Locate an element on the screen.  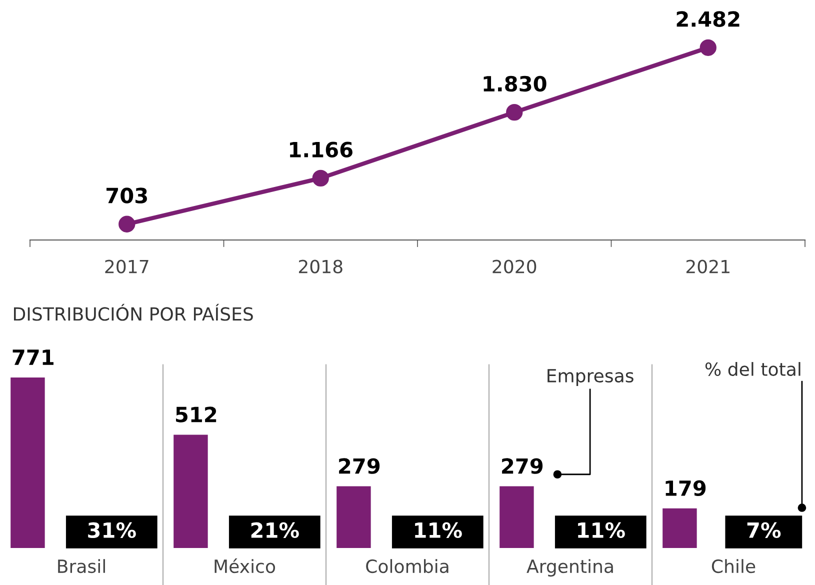
x-tick-label: Colombia is located at coordinates (407, 566).